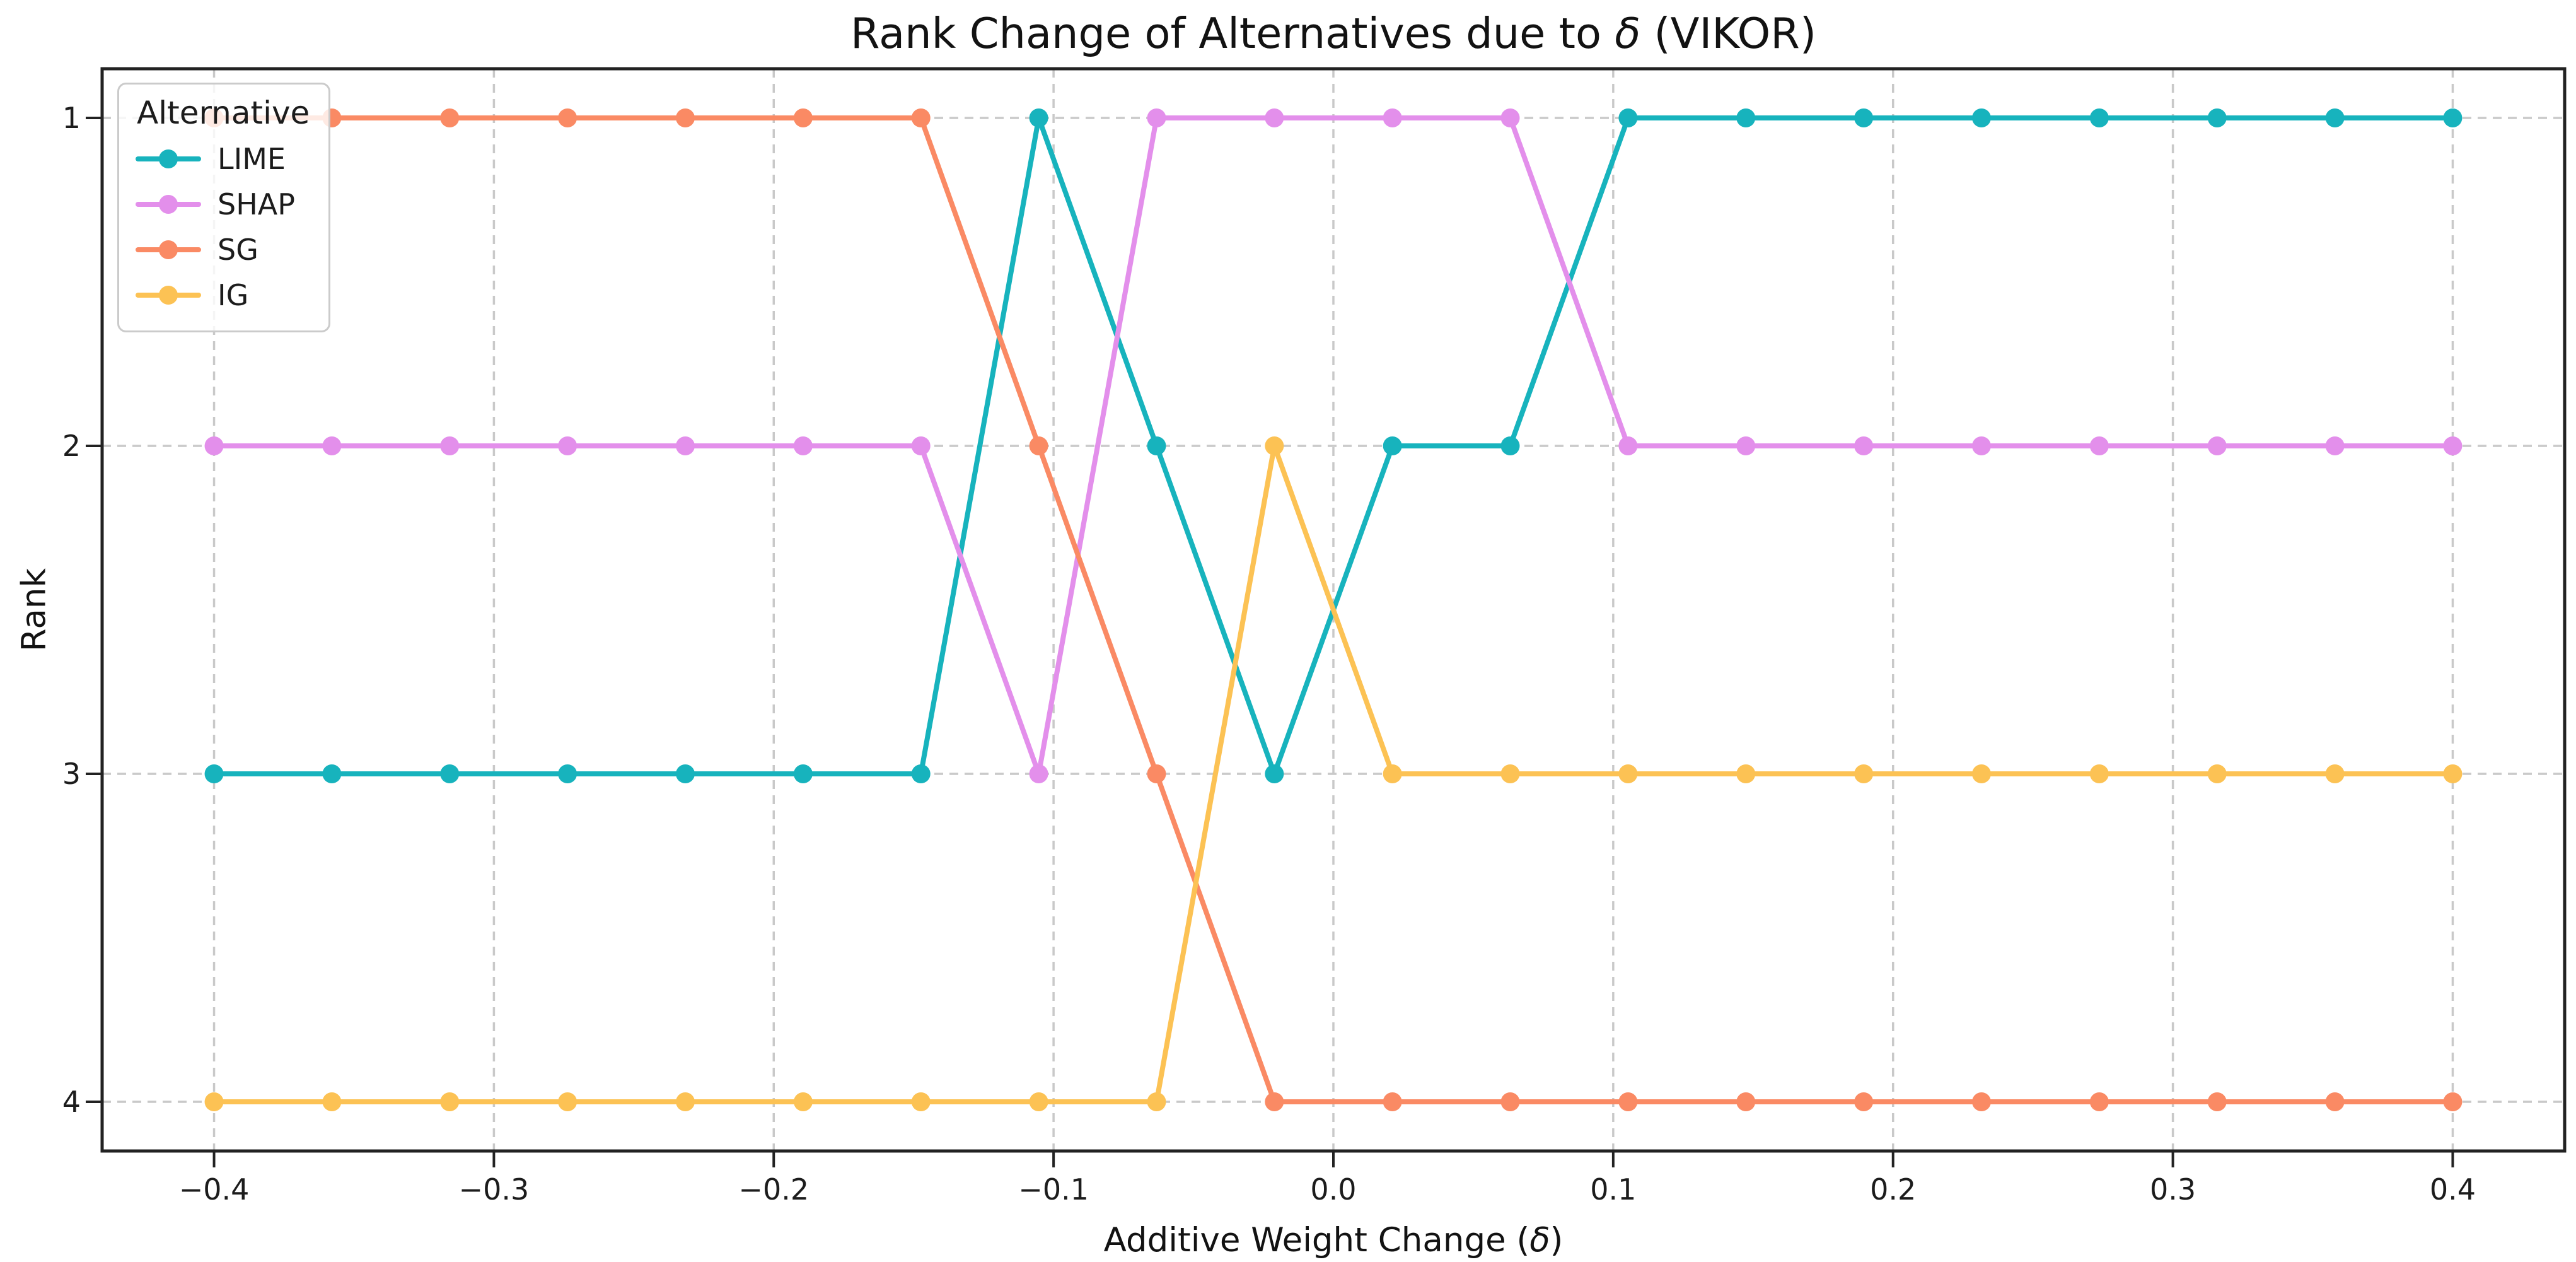  What do you see at coordinates (71, 1102) in the screenshot?
I see `y-tick-label: 4` at bounding box center [71, 1102].